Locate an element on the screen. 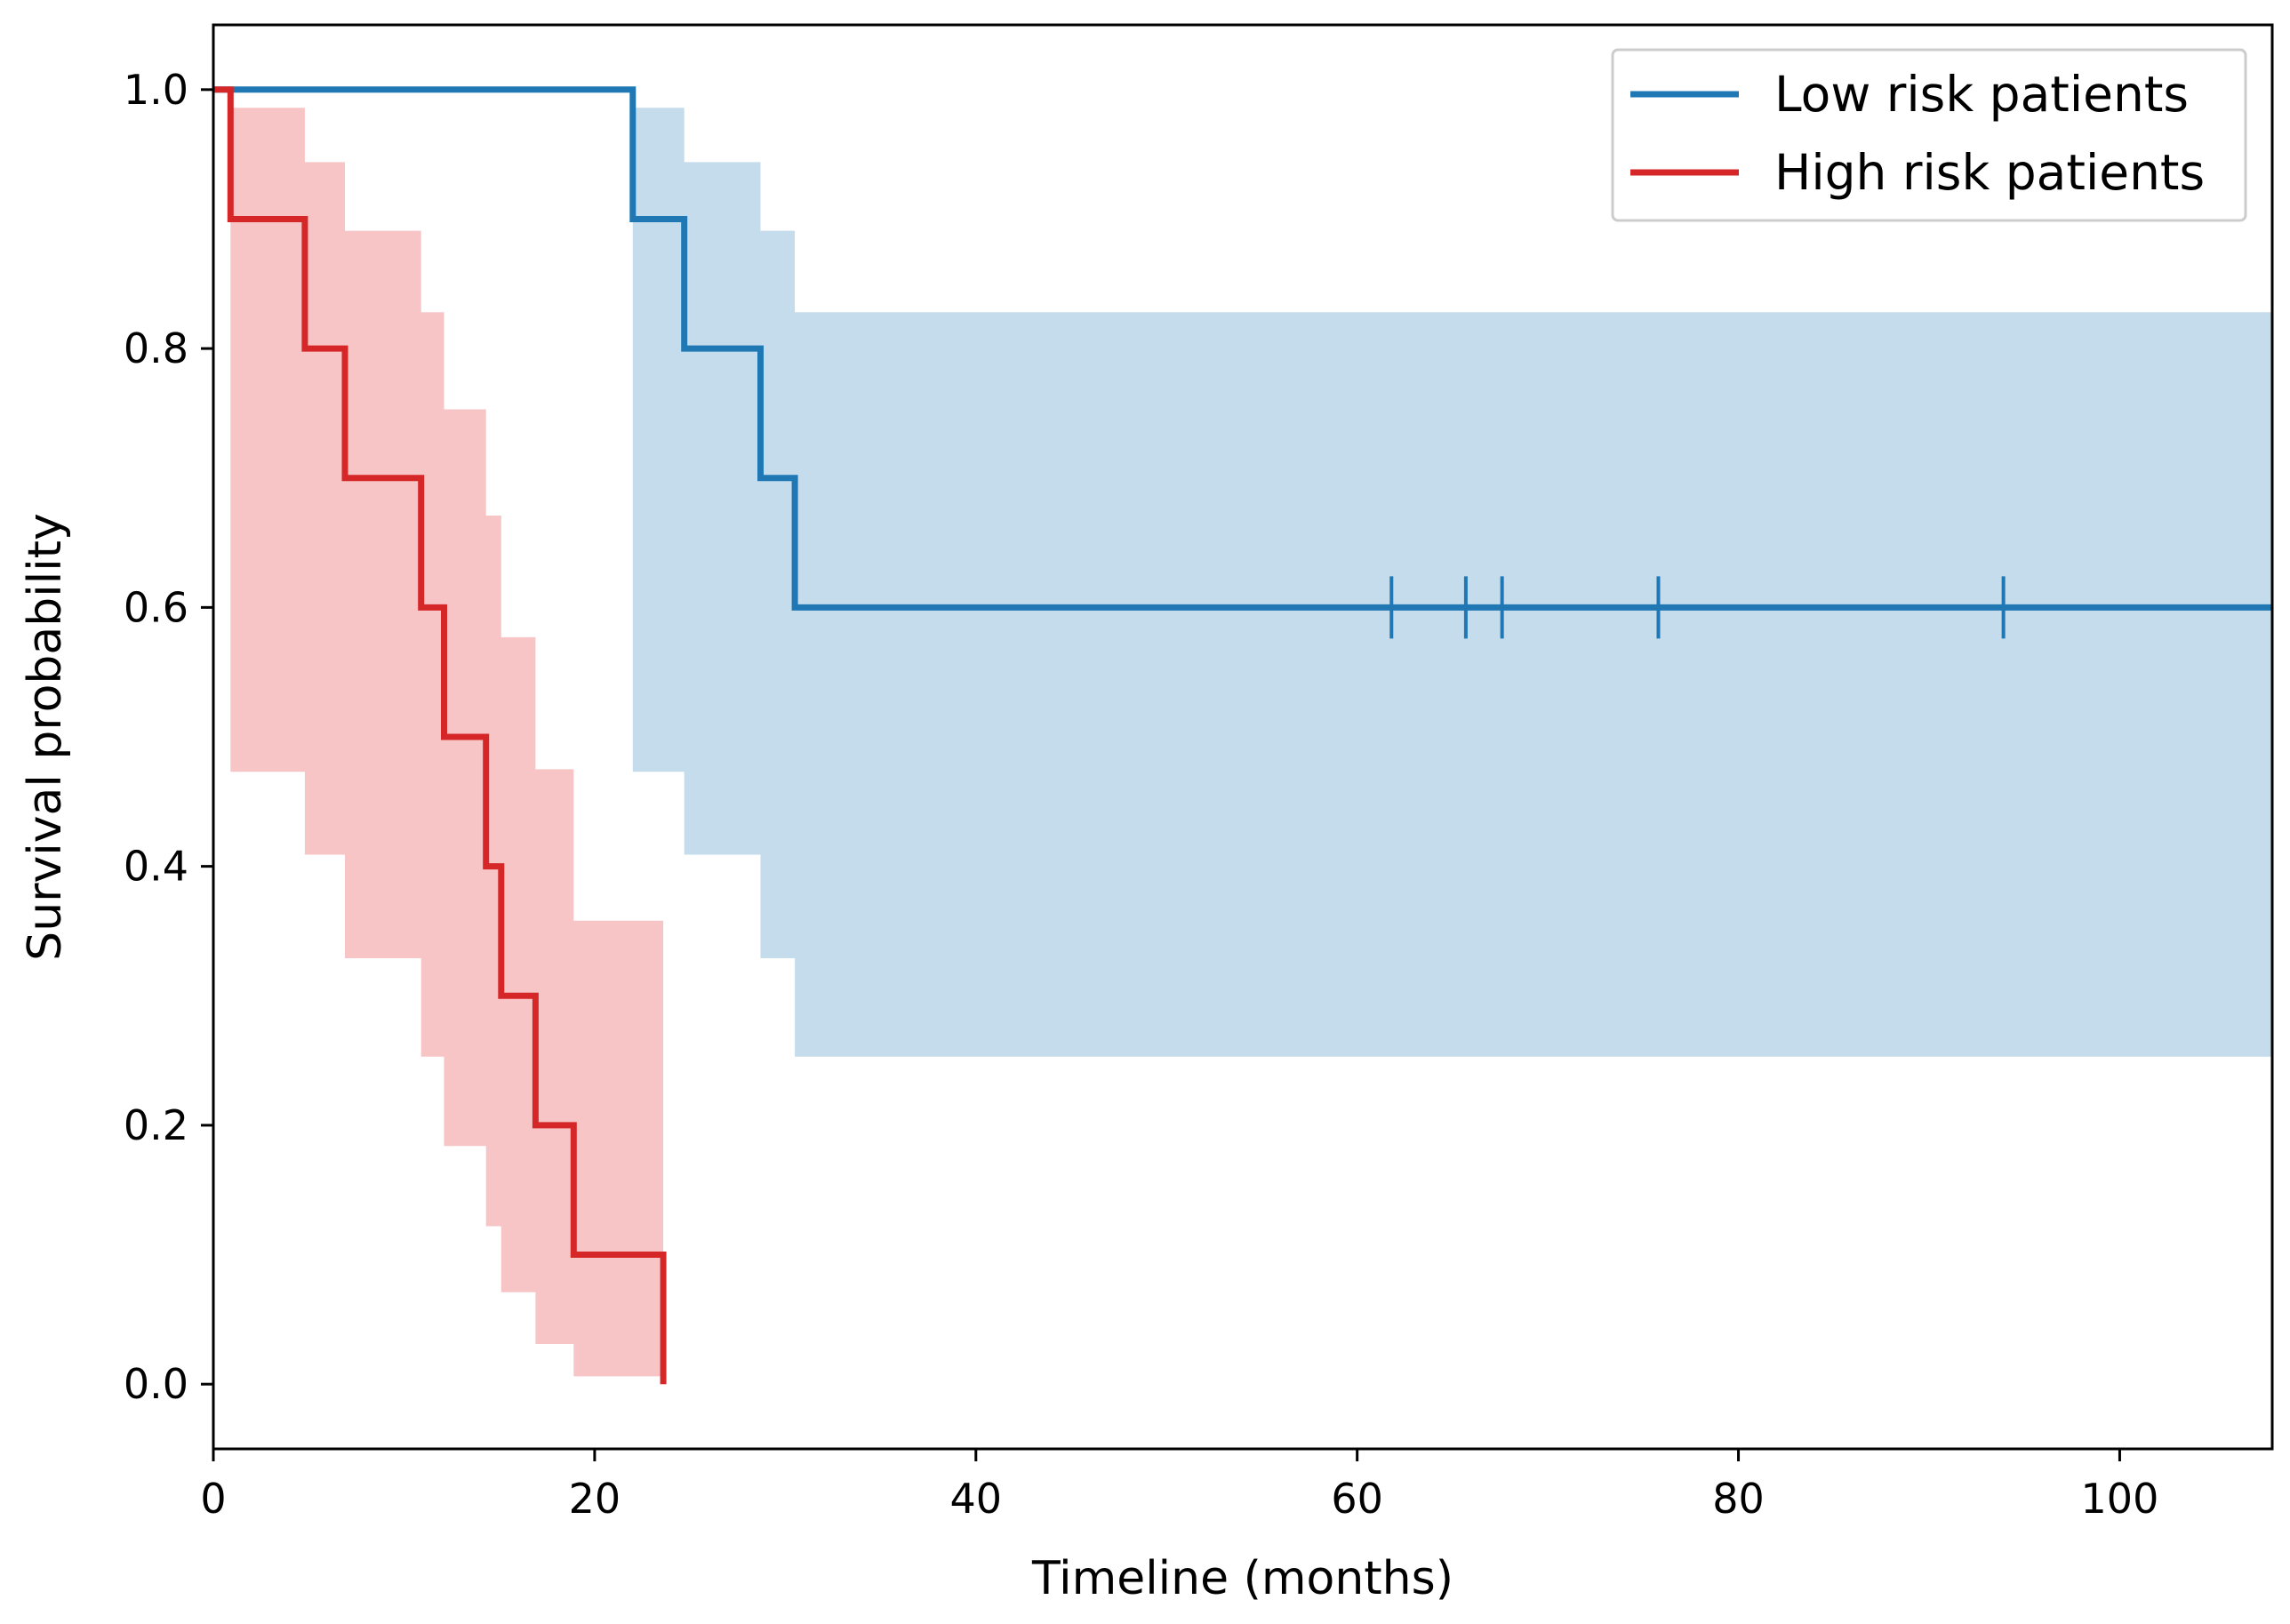 The image size is (2290, 1624). y-axis-label: Survival probability is located at coordinates (45, 737).